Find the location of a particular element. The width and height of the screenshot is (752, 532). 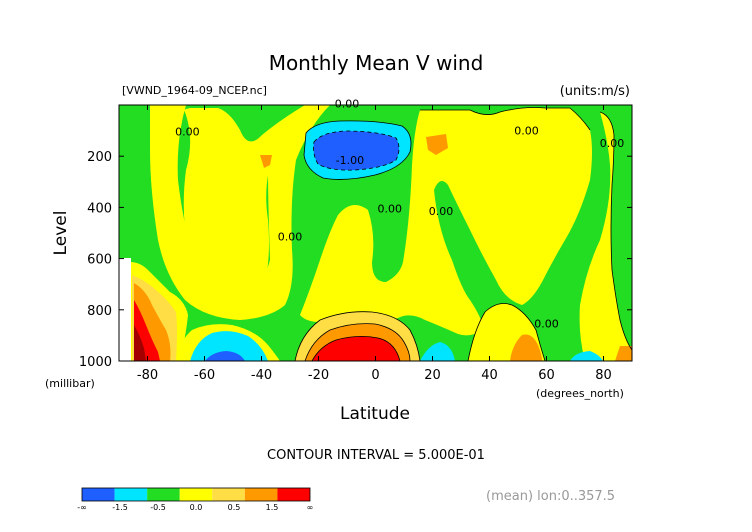

field-orange-patch-south is located at coordinates (266, 161).